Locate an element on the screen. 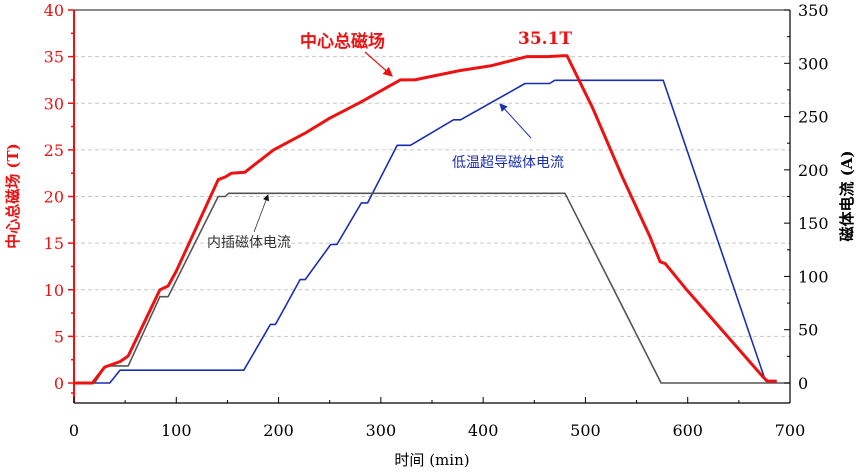 The height and width of the screenshot is (474, 862). y2-tick-label: 350 is located at coordinates (813, 10).